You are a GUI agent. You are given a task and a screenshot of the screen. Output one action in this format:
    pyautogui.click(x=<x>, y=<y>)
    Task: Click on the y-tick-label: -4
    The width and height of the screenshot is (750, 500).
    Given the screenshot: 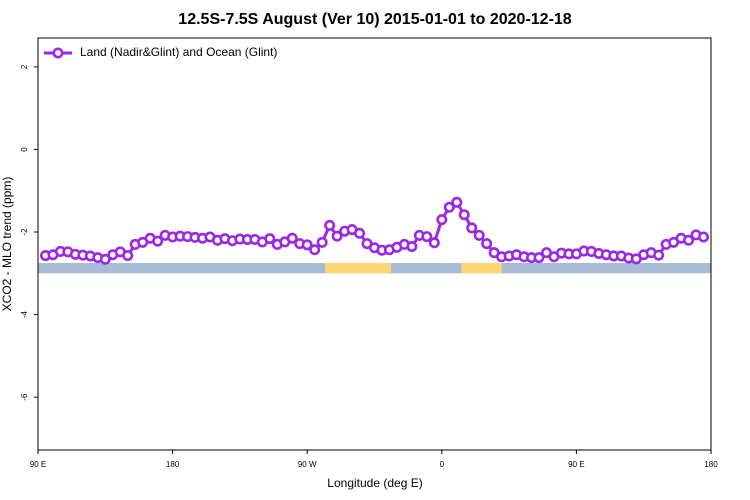 What is the action you would take?
    pyautogui.click(x=24, y=314)
    